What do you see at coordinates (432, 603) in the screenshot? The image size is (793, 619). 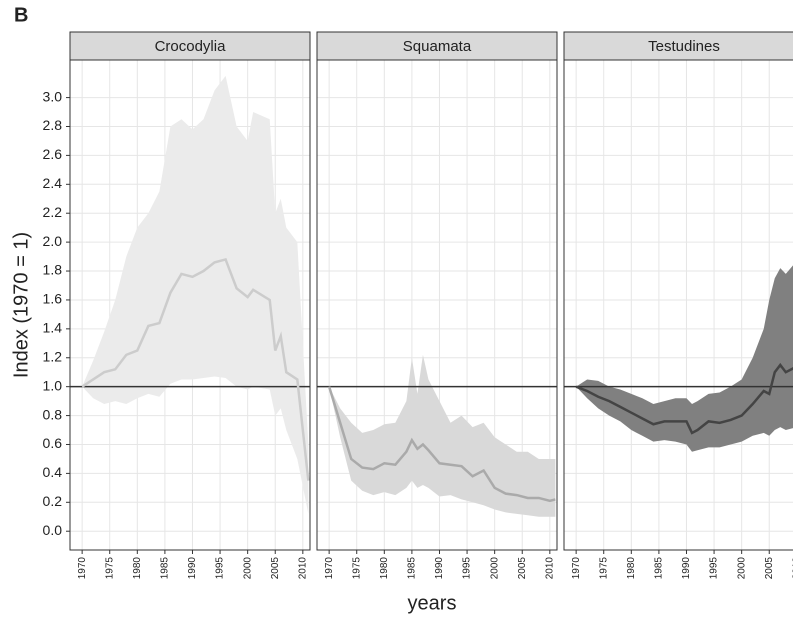 I see `x-axis-title: years` at bounding box center [432, 603].